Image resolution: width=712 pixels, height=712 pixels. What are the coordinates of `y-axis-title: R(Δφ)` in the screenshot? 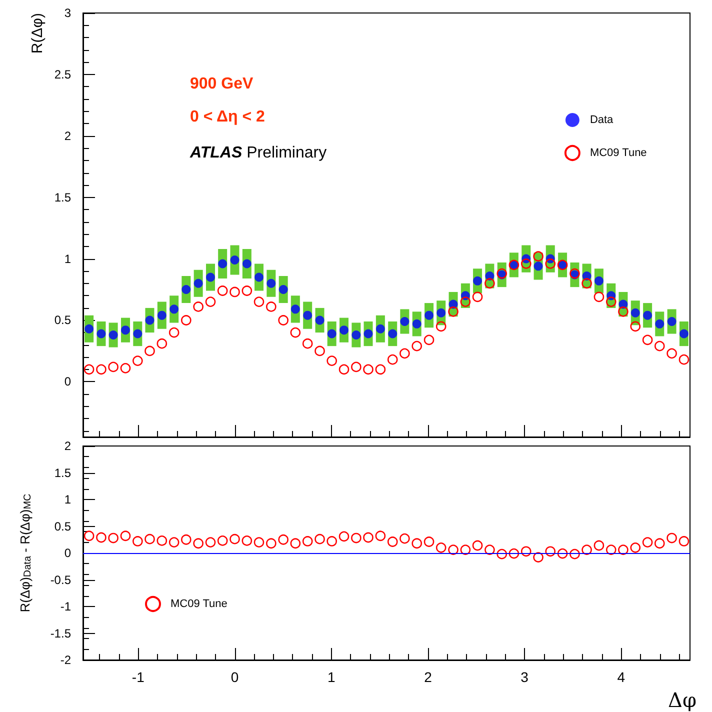 It's located at (37, 33).